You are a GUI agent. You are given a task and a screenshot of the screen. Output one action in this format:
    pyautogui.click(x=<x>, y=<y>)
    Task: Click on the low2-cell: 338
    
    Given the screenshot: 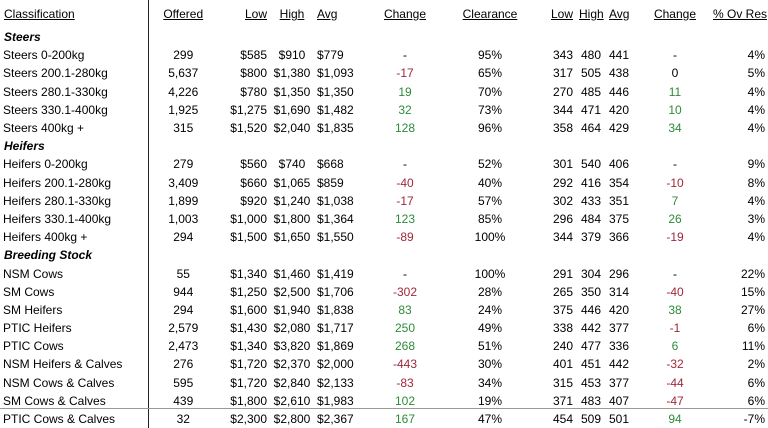 What is the action you would take?
    pyautogui.click(x=562, y=328)
    